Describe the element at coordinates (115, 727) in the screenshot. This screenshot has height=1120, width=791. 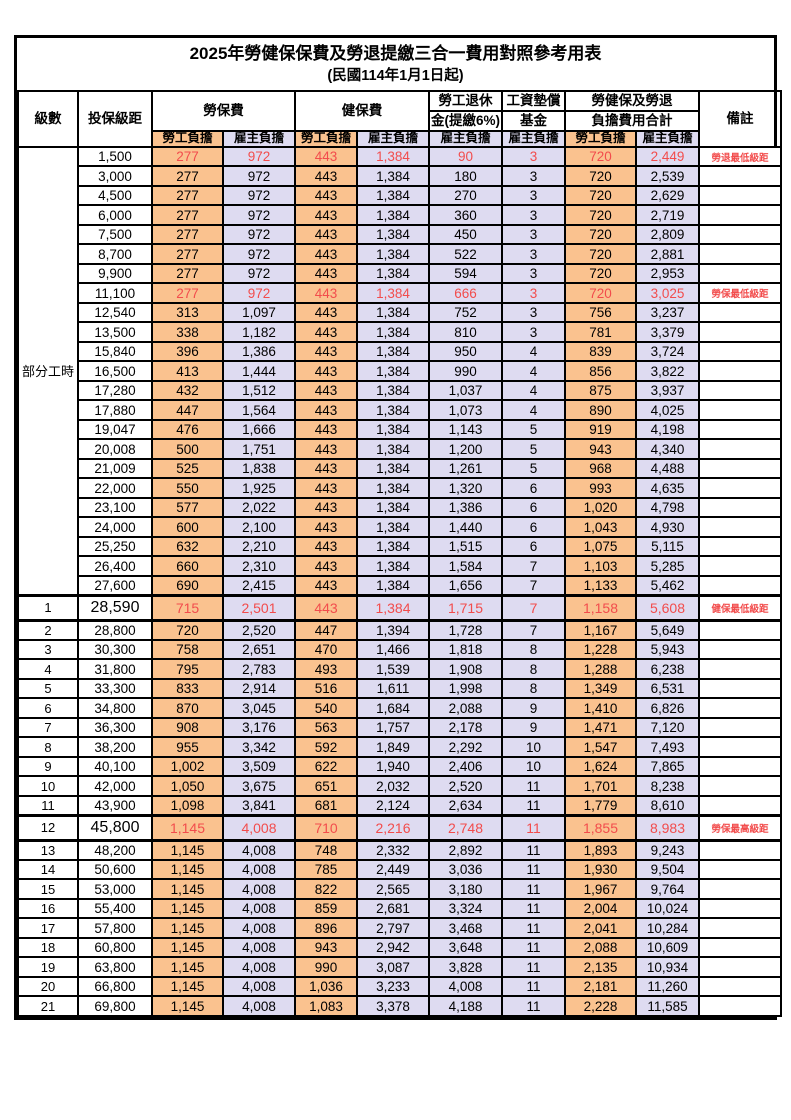
I see `cell-bracket: 36,300` at that location.